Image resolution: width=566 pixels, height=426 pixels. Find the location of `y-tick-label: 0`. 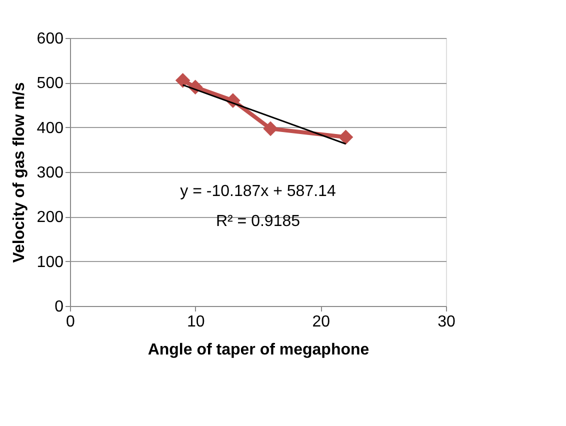

y-tick-label: 0 is located at coordinates (59, 307).